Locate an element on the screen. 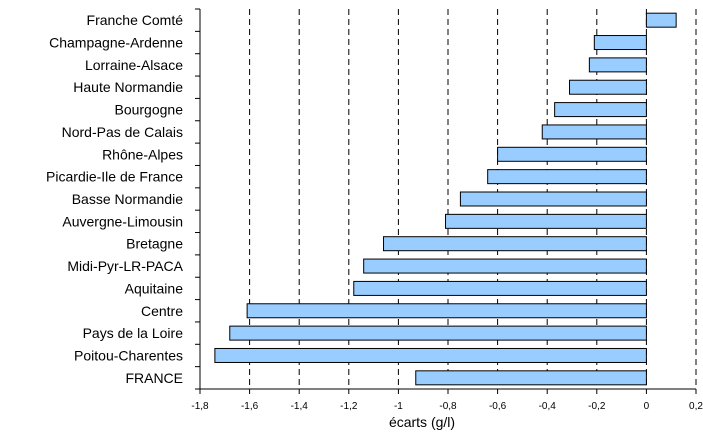 This screenshot has height=432, width=703. x-tick-label: -0,4 is located at coordinates (548, 406).